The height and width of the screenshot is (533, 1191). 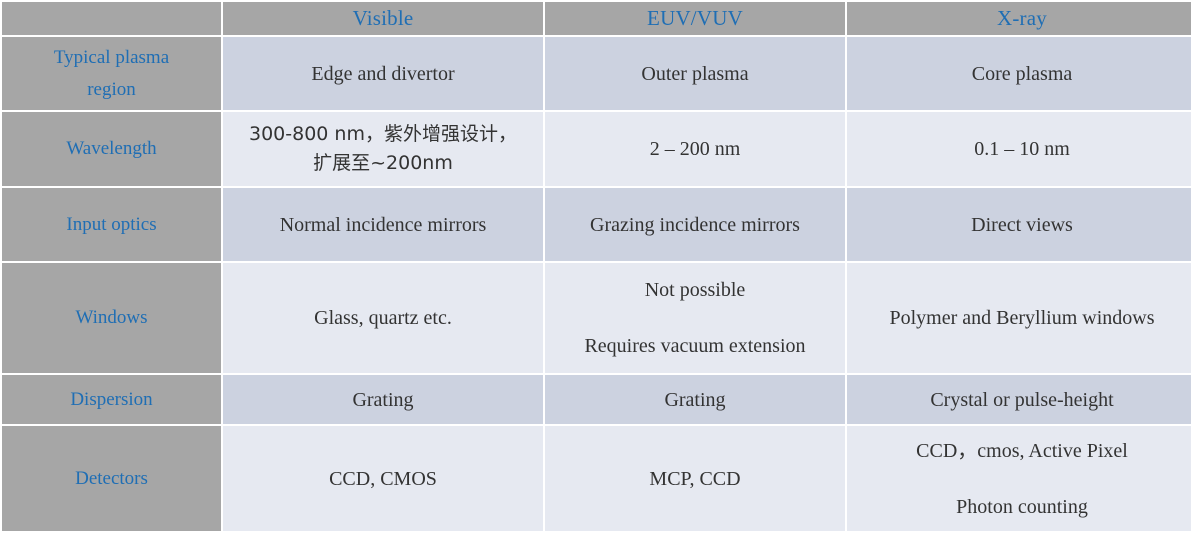 What do you see at coordinates (111, 18) in the screenshot?
I see `header-corner-cell` at bounding box center [111, 18].